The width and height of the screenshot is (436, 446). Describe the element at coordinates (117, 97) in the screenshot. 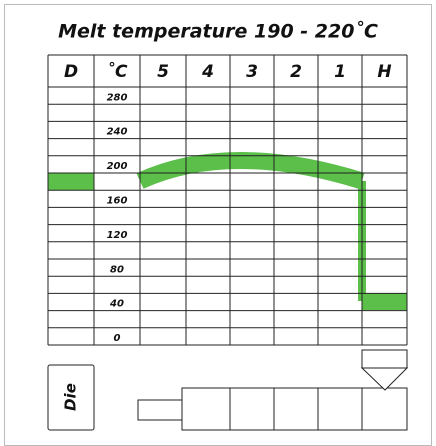

I see `scale-label: 280` at that location.